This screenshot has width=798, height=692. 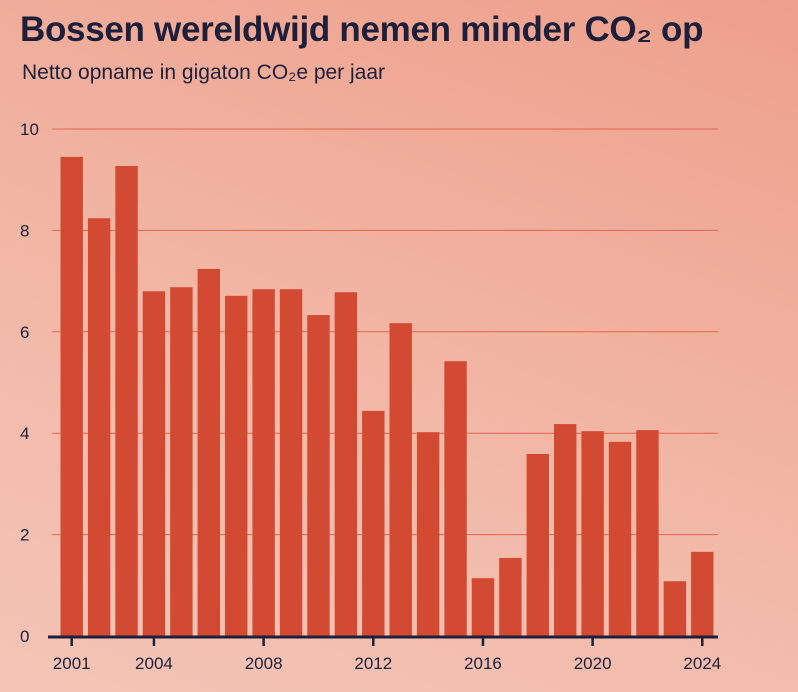 I want to click on bar-2010, so click(x=318, y=475).